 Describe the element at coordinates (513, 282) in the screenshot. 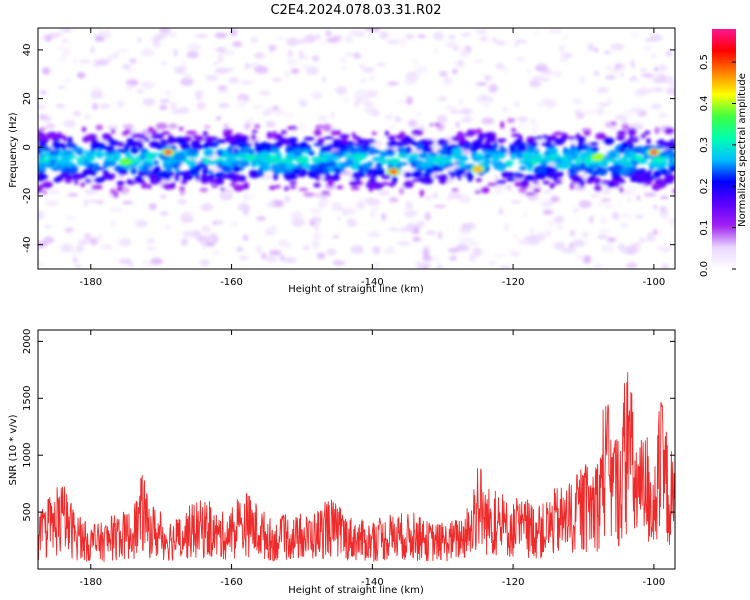

I see `heatmap-x-tick-label: -120` at that location.